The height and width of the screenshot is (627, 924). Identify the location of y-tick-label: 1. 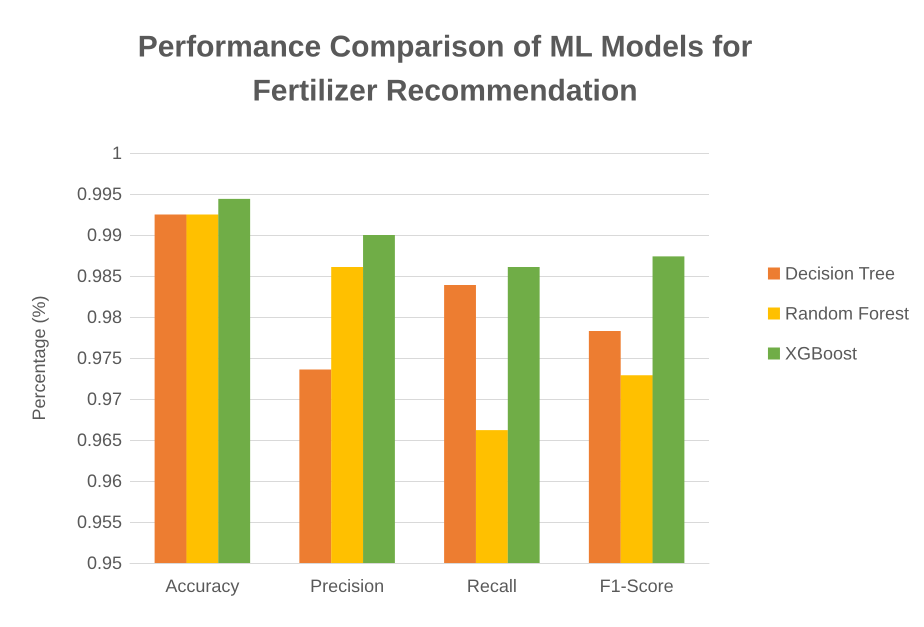
(117, 153).